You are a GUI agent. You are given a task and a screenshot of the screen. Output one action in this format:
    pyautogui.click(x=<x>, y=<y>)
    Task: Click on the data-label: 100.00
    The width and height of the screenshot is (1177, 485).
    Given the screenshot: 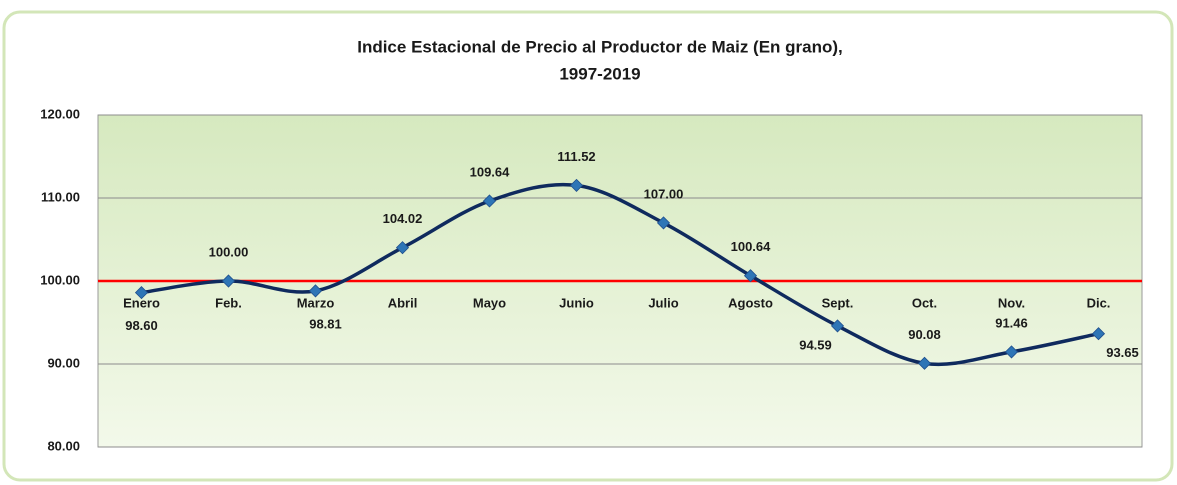 What is the action you would take?
    pyautogui.click(x=229, y=251)
    